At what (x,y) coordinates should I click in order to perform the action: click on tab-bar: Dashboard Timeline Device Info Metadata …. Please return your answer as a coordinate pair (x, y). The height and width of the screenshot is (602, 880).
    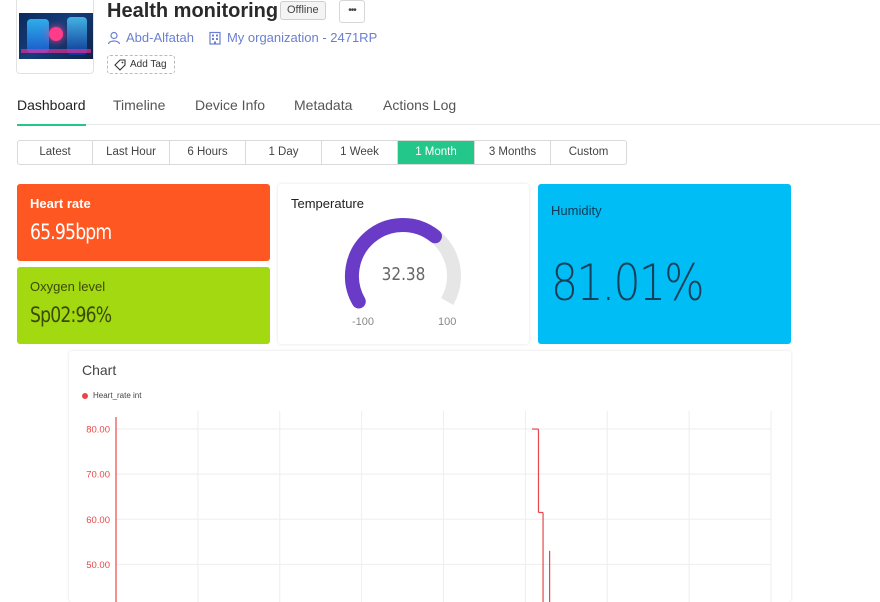
    Looking at the image, I should click on (448, 111).